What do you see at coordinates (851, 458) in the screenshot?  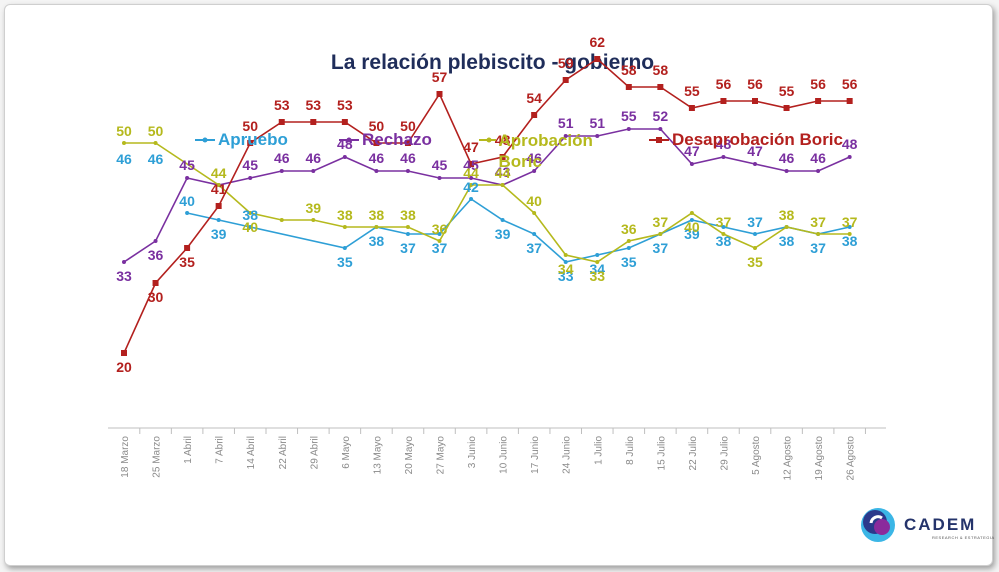 I see `x-tick-label: 26 Agosto` at bounding box center [851, 458].